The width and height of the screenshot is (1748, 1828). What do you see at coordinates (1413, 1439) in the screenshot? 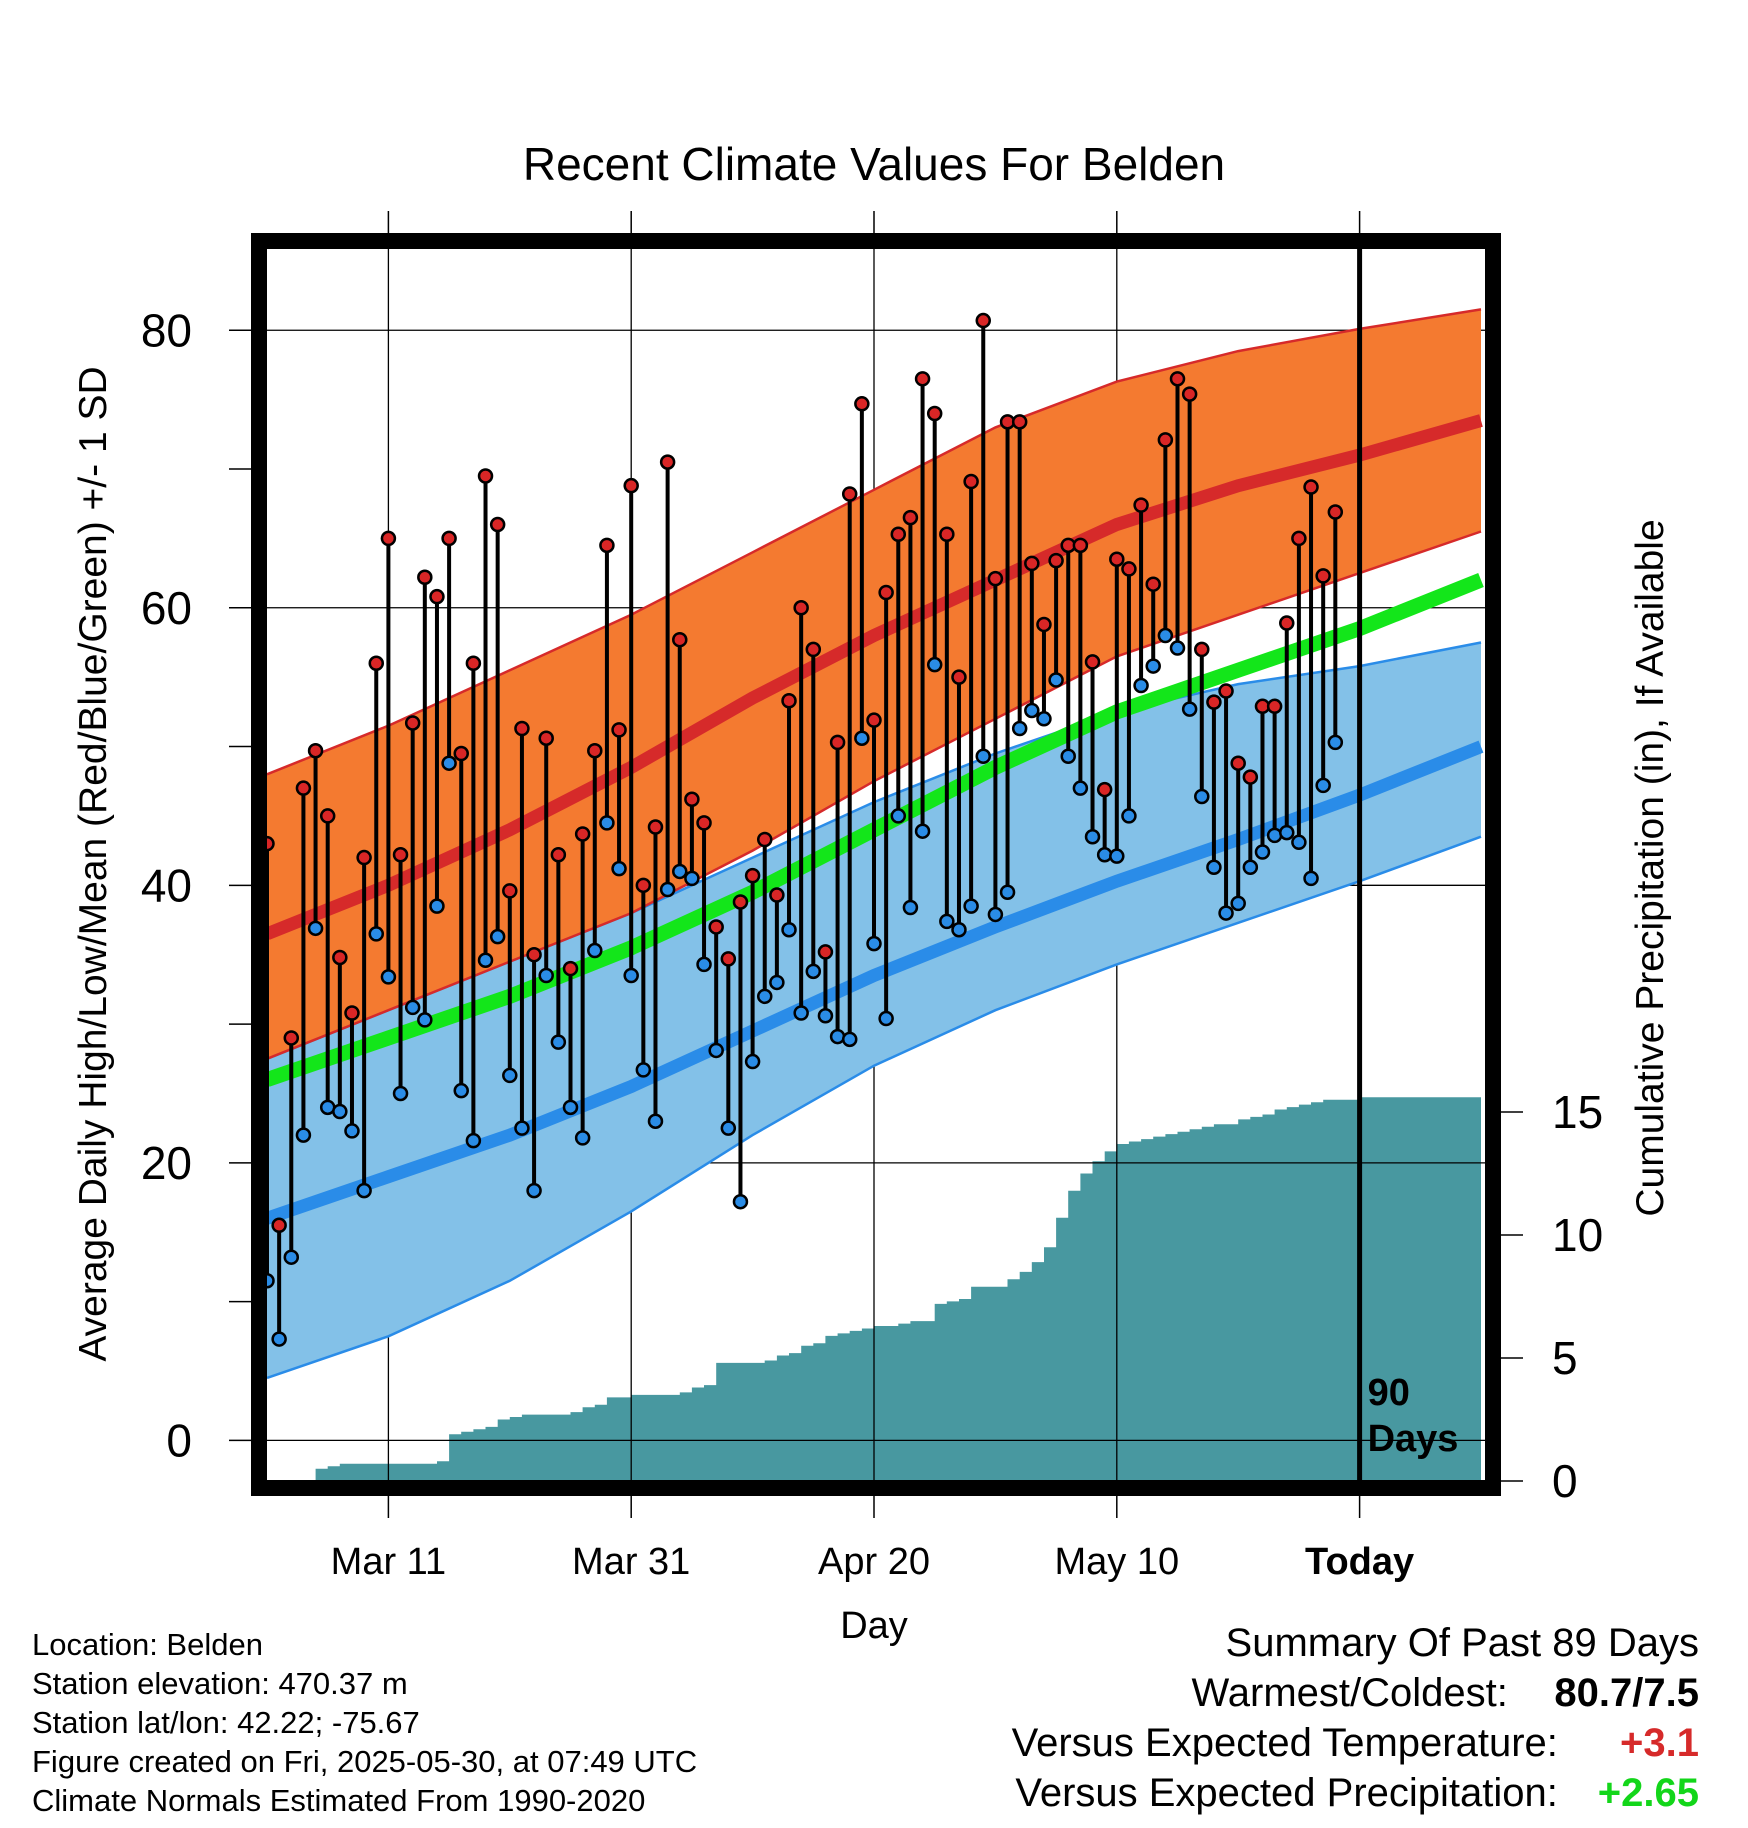
I see `today-label-unit: Days` at bounding box center [1413, 1439].